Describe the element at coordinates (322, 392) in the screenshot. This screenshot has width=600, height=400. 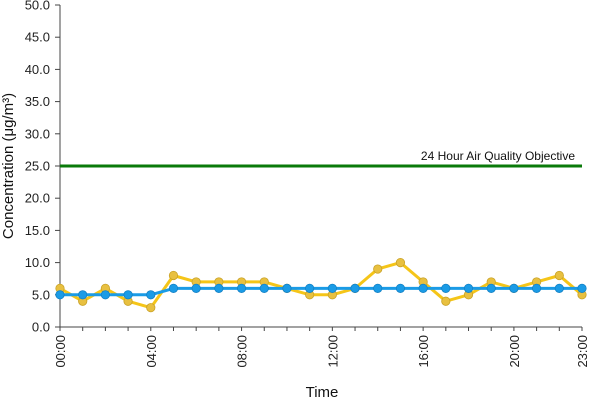
I see `x-axis-title: Time` at that location.